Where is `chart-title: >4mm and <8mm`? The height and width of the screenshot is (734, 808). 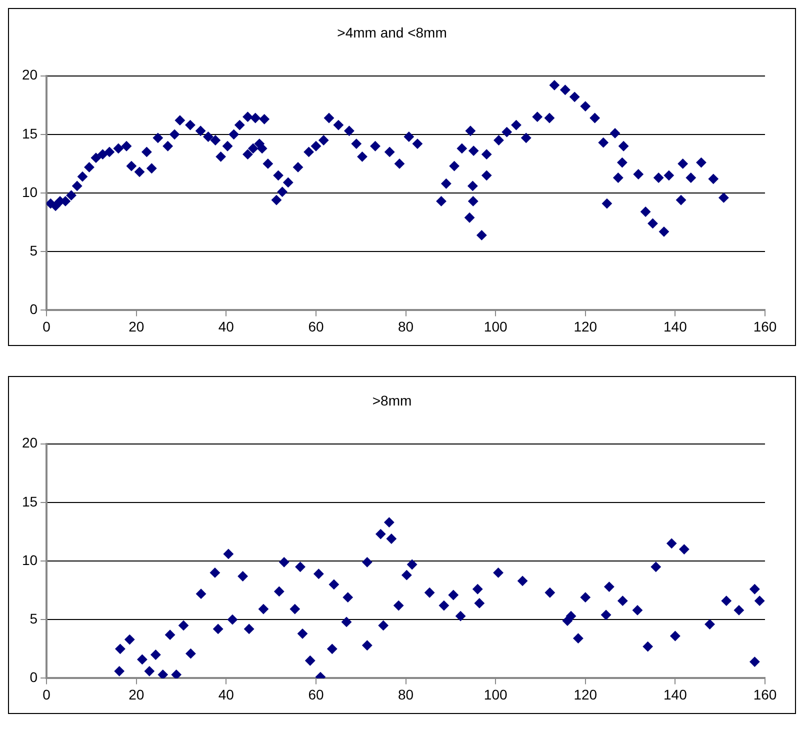
chart-title: >4mm and <8mm is located at coordinates (392, 32).